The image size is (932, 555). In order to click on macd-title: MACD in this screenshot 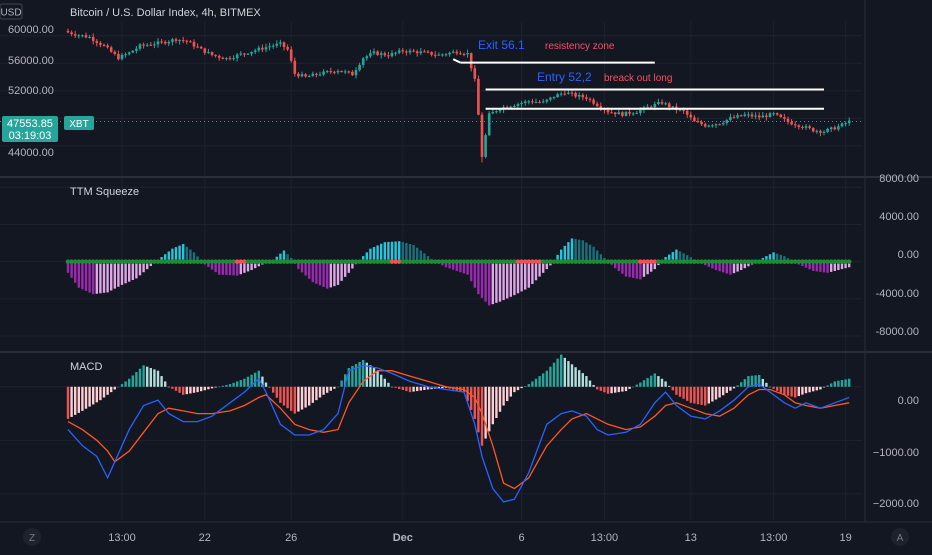, I will do `click(86, 367)`.